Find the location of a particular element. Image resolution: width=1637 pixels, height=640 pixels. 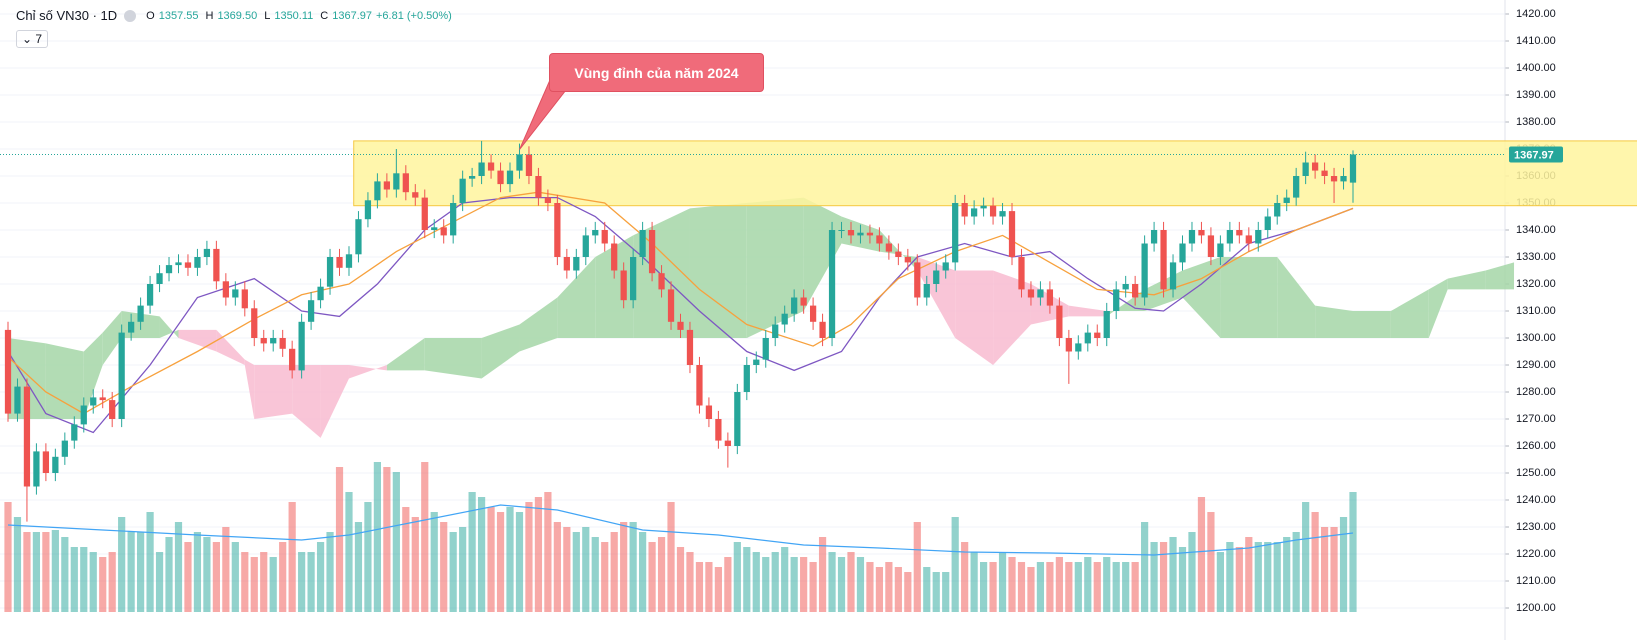

y-tick-label: 1320.00 is located at coordinates (1536, 284).